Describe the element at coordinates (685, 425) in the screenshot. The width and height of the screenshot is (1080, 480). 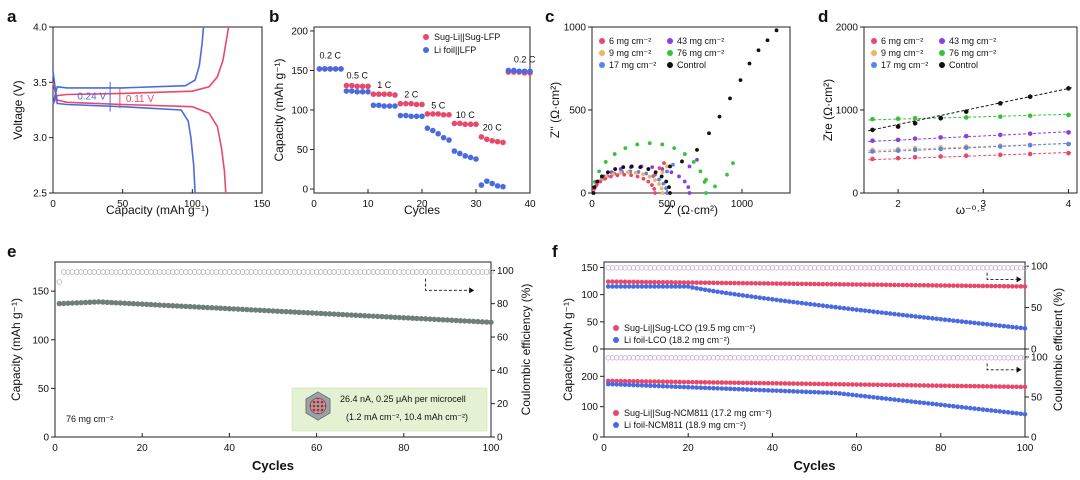
I see `legend-label: Li foil-NCM811 (18.9 mg cm⁻²)` at that location.